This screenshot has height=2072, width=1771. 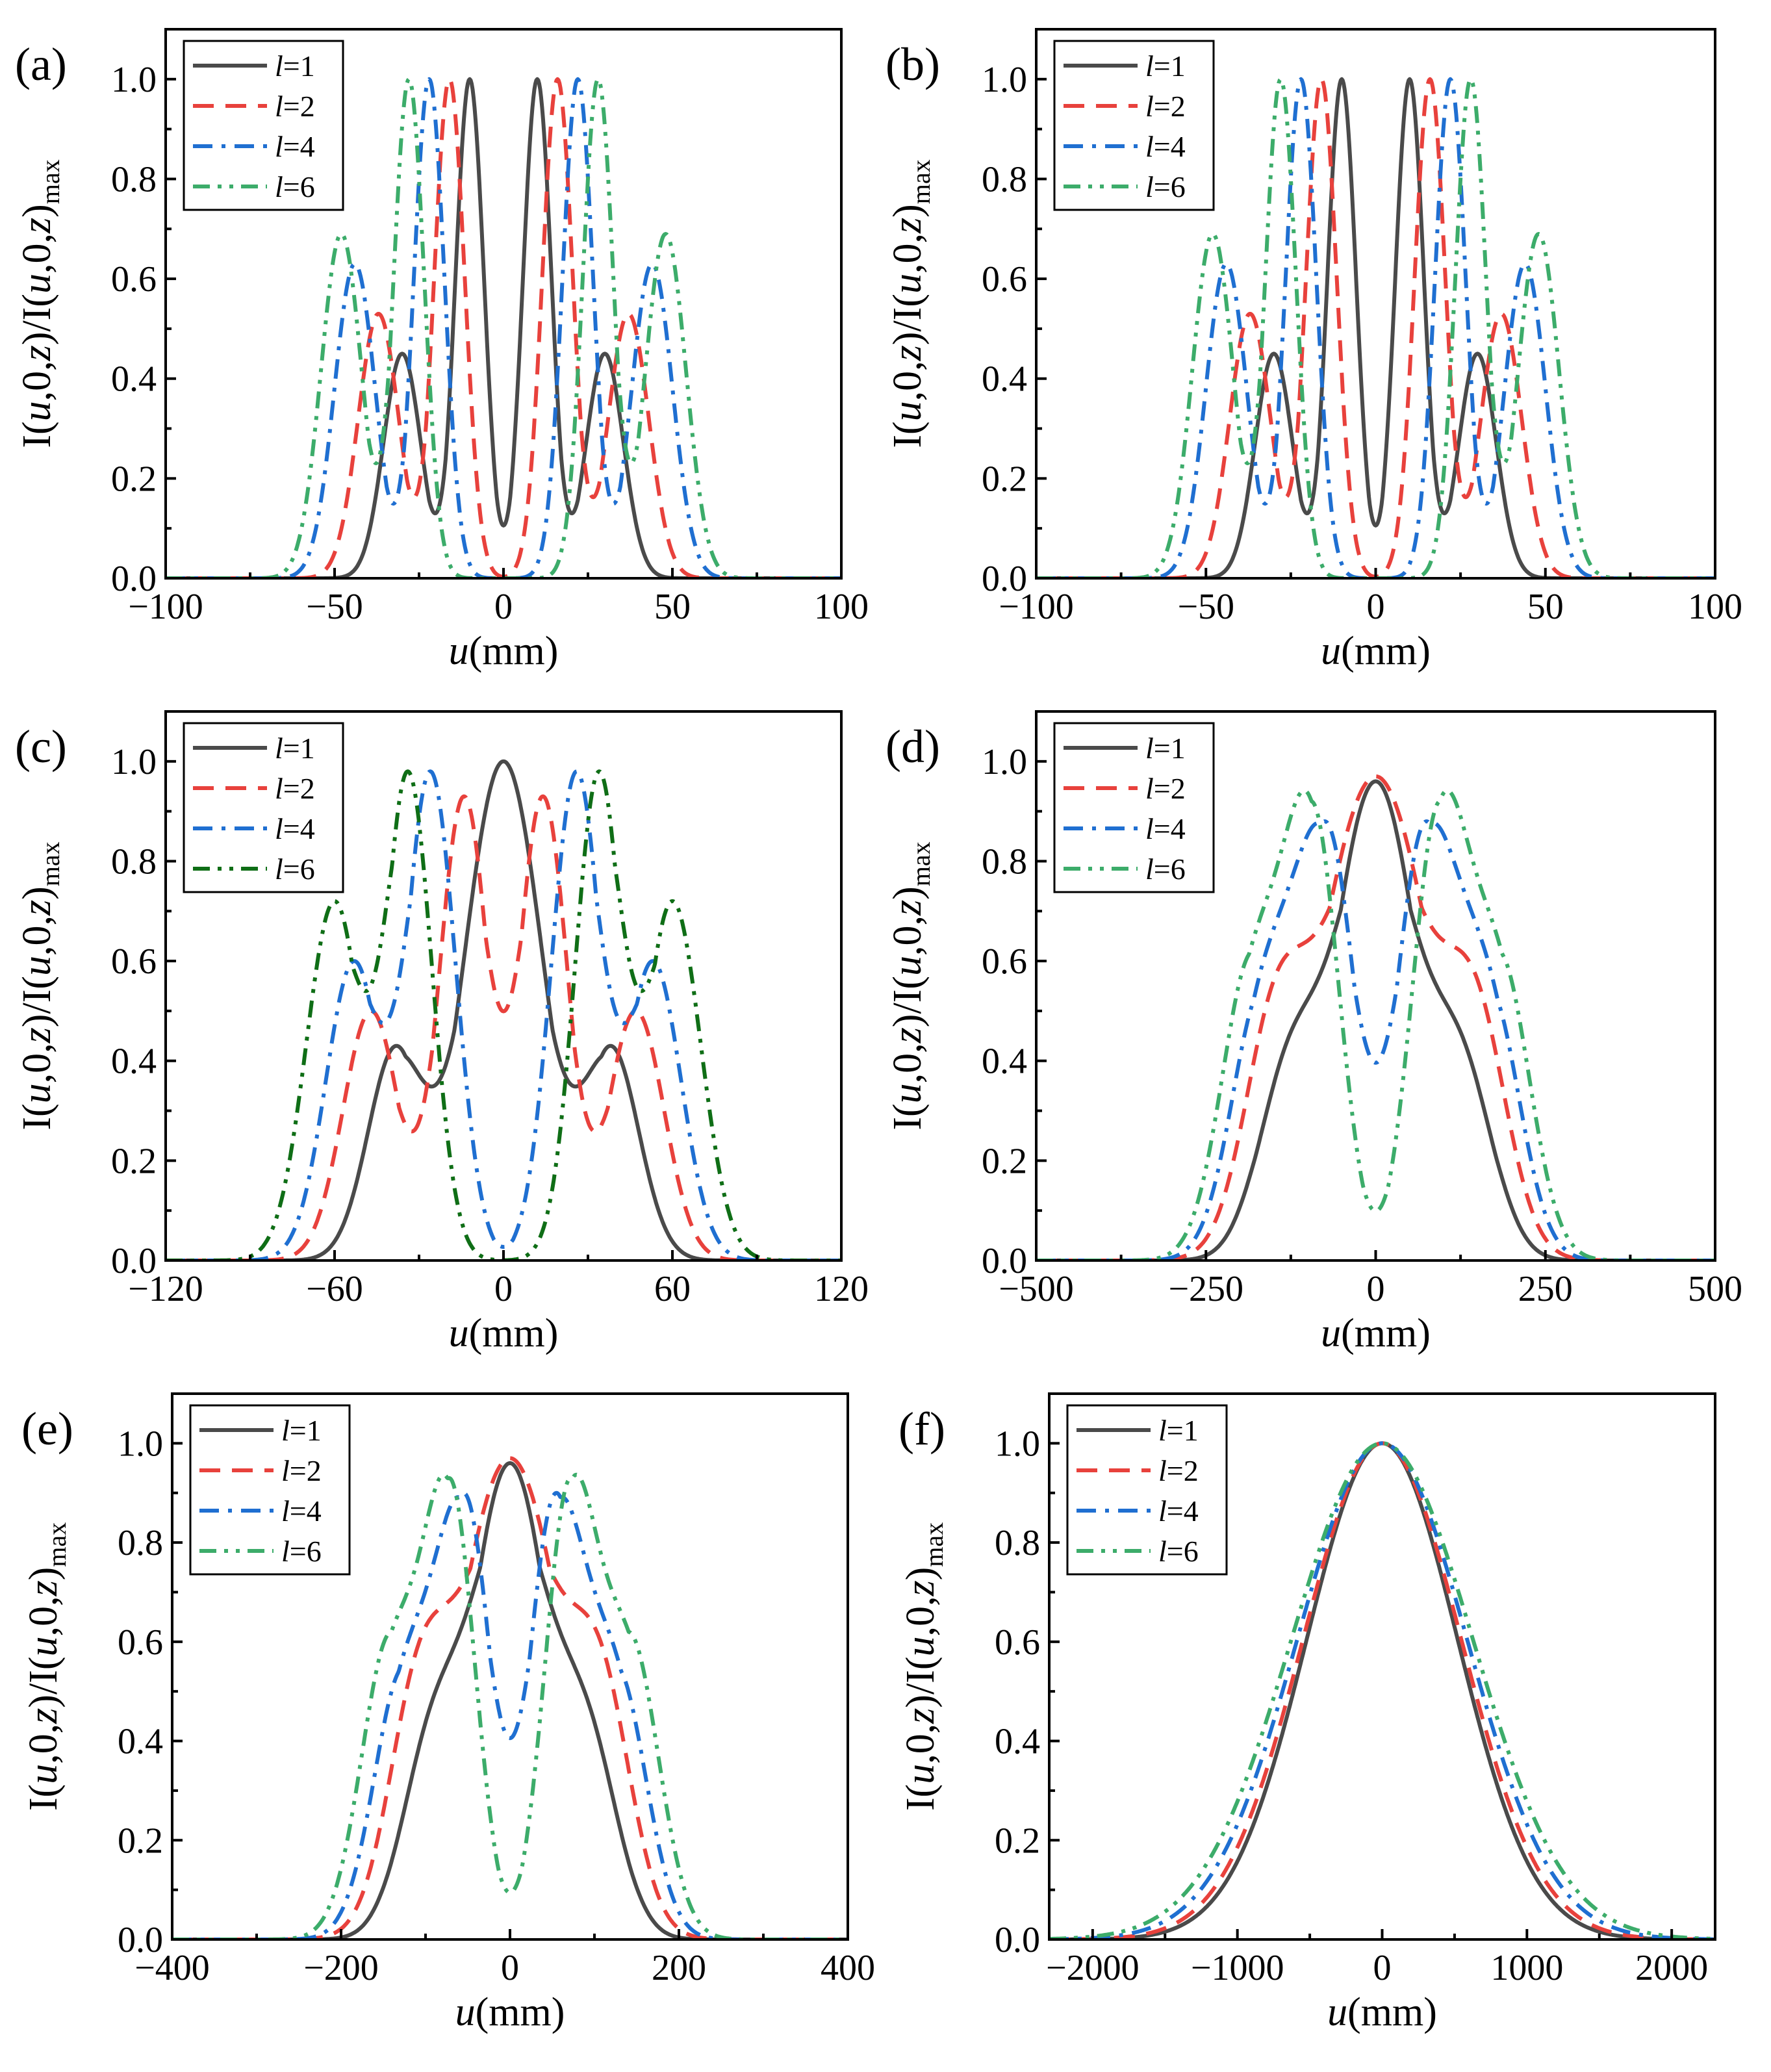 I want to click on panel-label: (a), so click(x=41, y=64).